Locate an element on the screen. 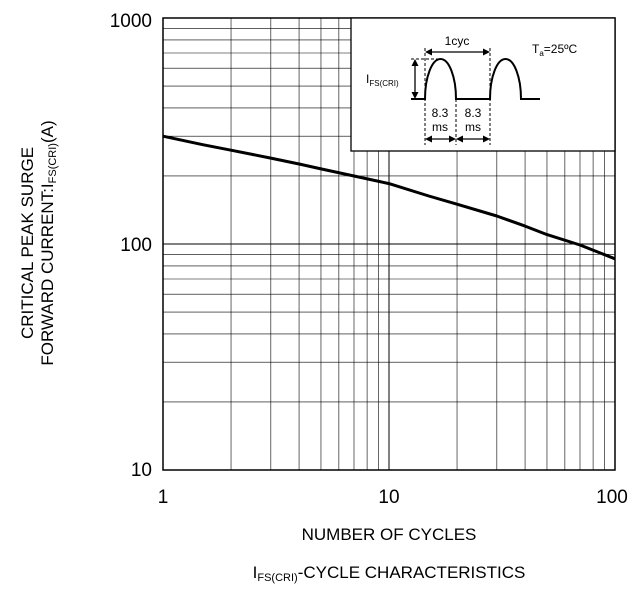 The height and width of the screenshot is (592, 639). inset-frame is located at coordinates (483, 84).